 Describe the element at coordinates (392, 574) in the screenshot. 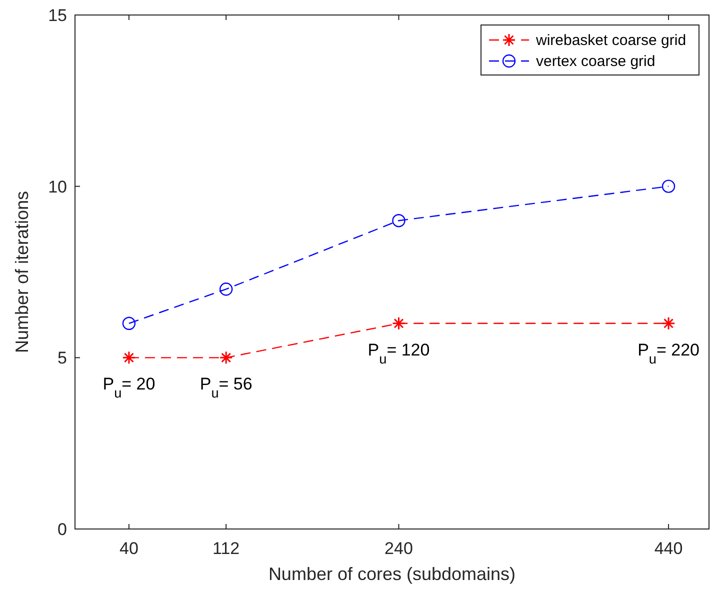

I see `x-axis-title: Number of cores (subdomains)` at that location.